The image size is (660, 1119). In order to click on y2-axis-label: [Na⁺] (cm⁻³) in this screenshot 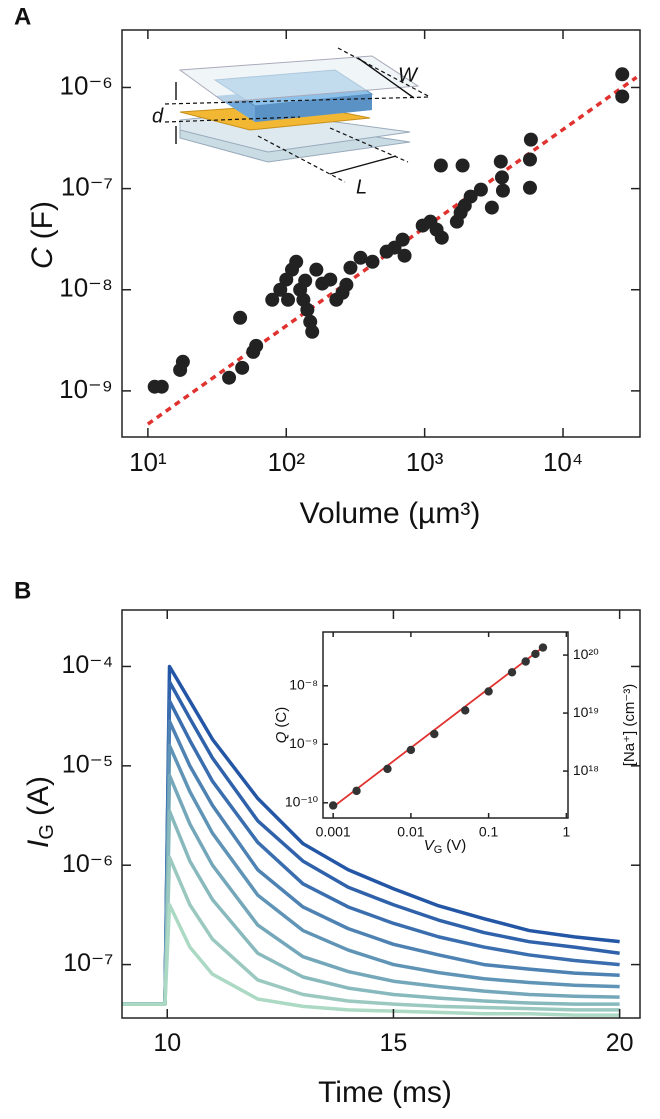, I will do `click(629, 725)`.